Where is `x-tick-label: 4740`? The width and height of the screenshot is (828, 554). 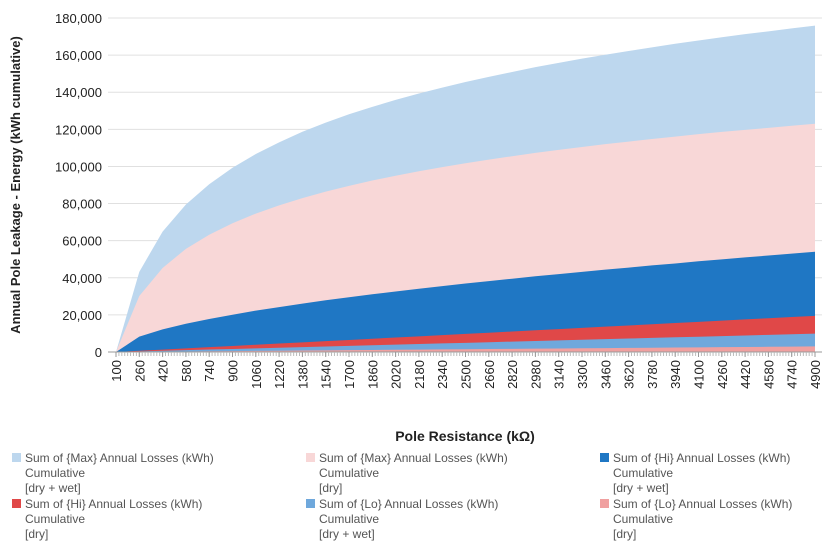
x-tick-label: 4740 is located at coordinates (792, 374).